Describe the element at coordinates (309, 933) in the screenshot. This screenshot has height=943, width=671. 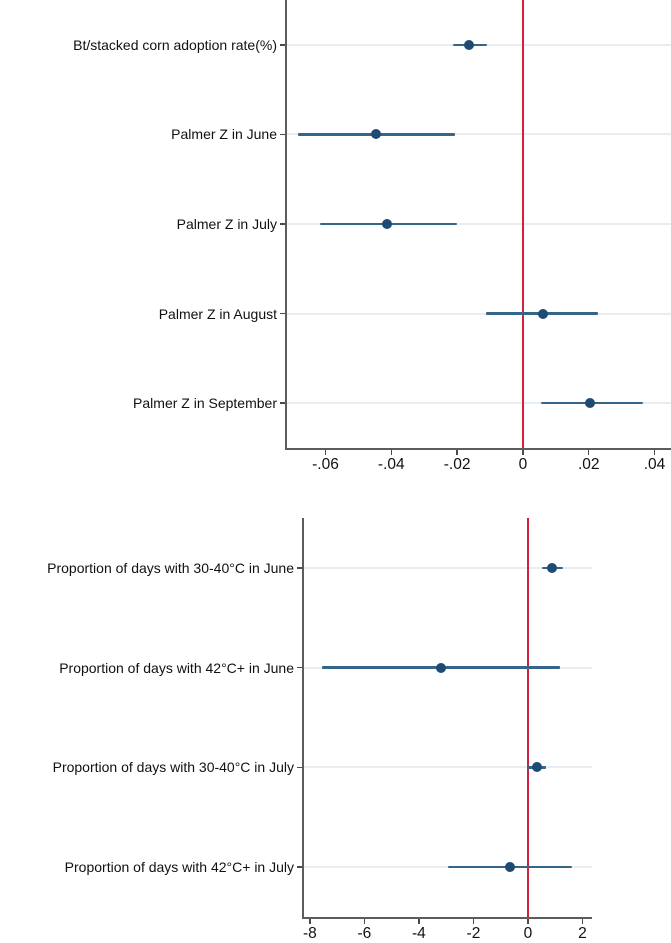
I see `x-axis-tick-label: -8` at that location.